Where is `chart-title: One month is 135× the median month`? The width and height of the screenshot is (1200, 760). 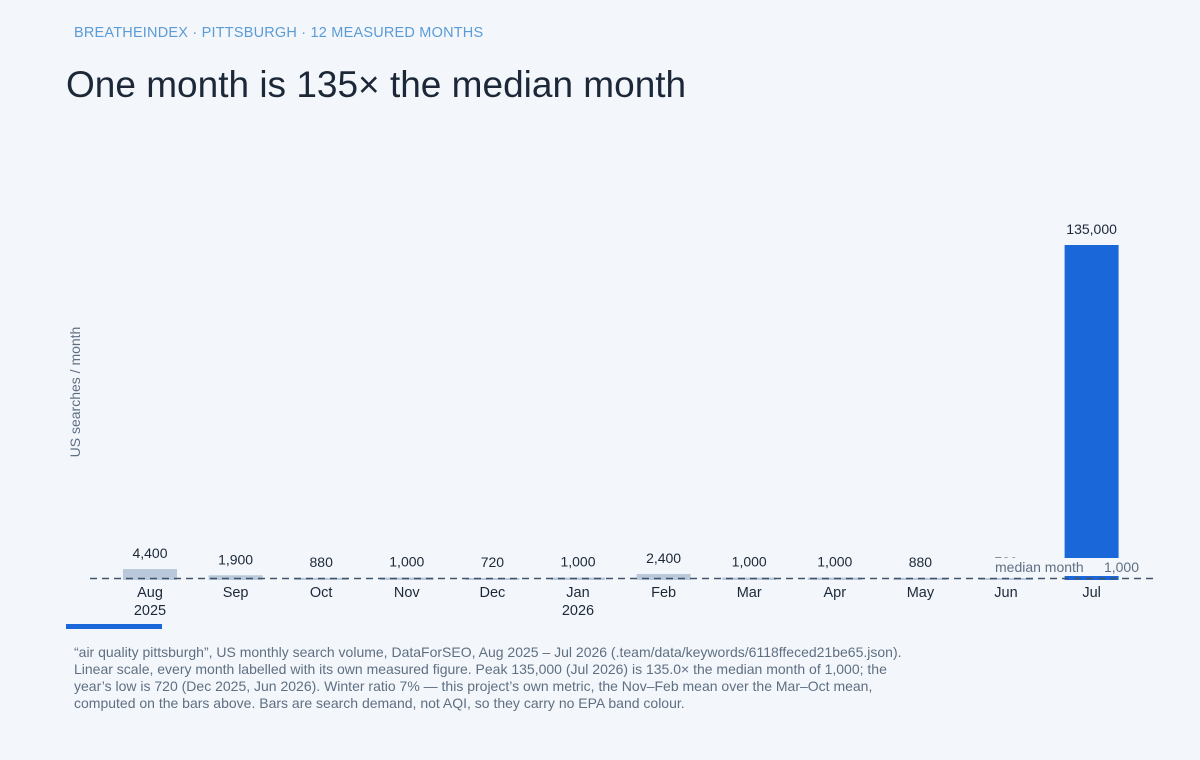 chart-title: One month is 135× the median month is located at coordinates (376, 84).